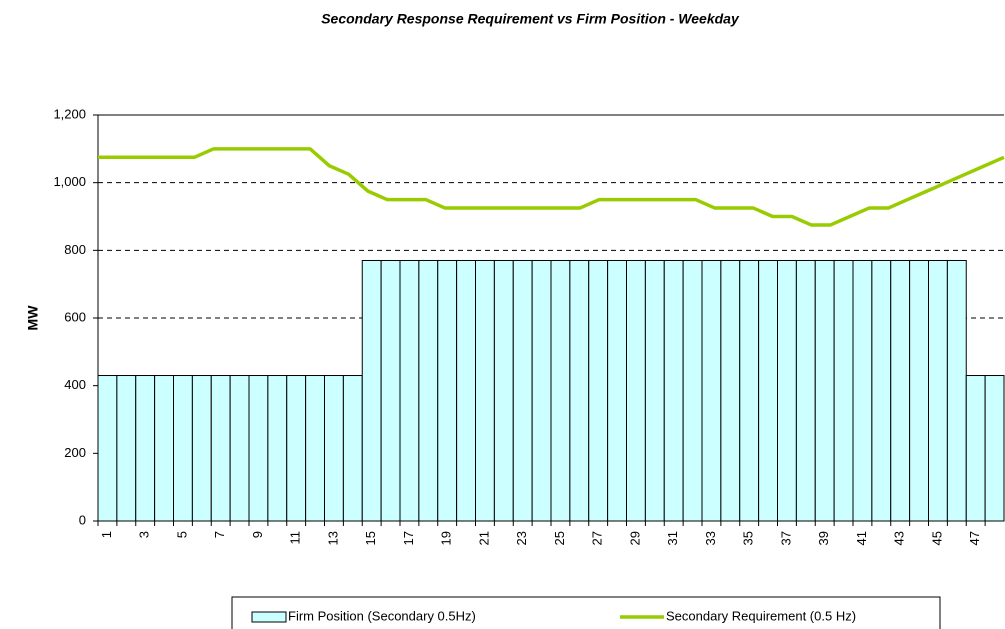  I want to click on x-tick-label: 33, so click(710, 538).